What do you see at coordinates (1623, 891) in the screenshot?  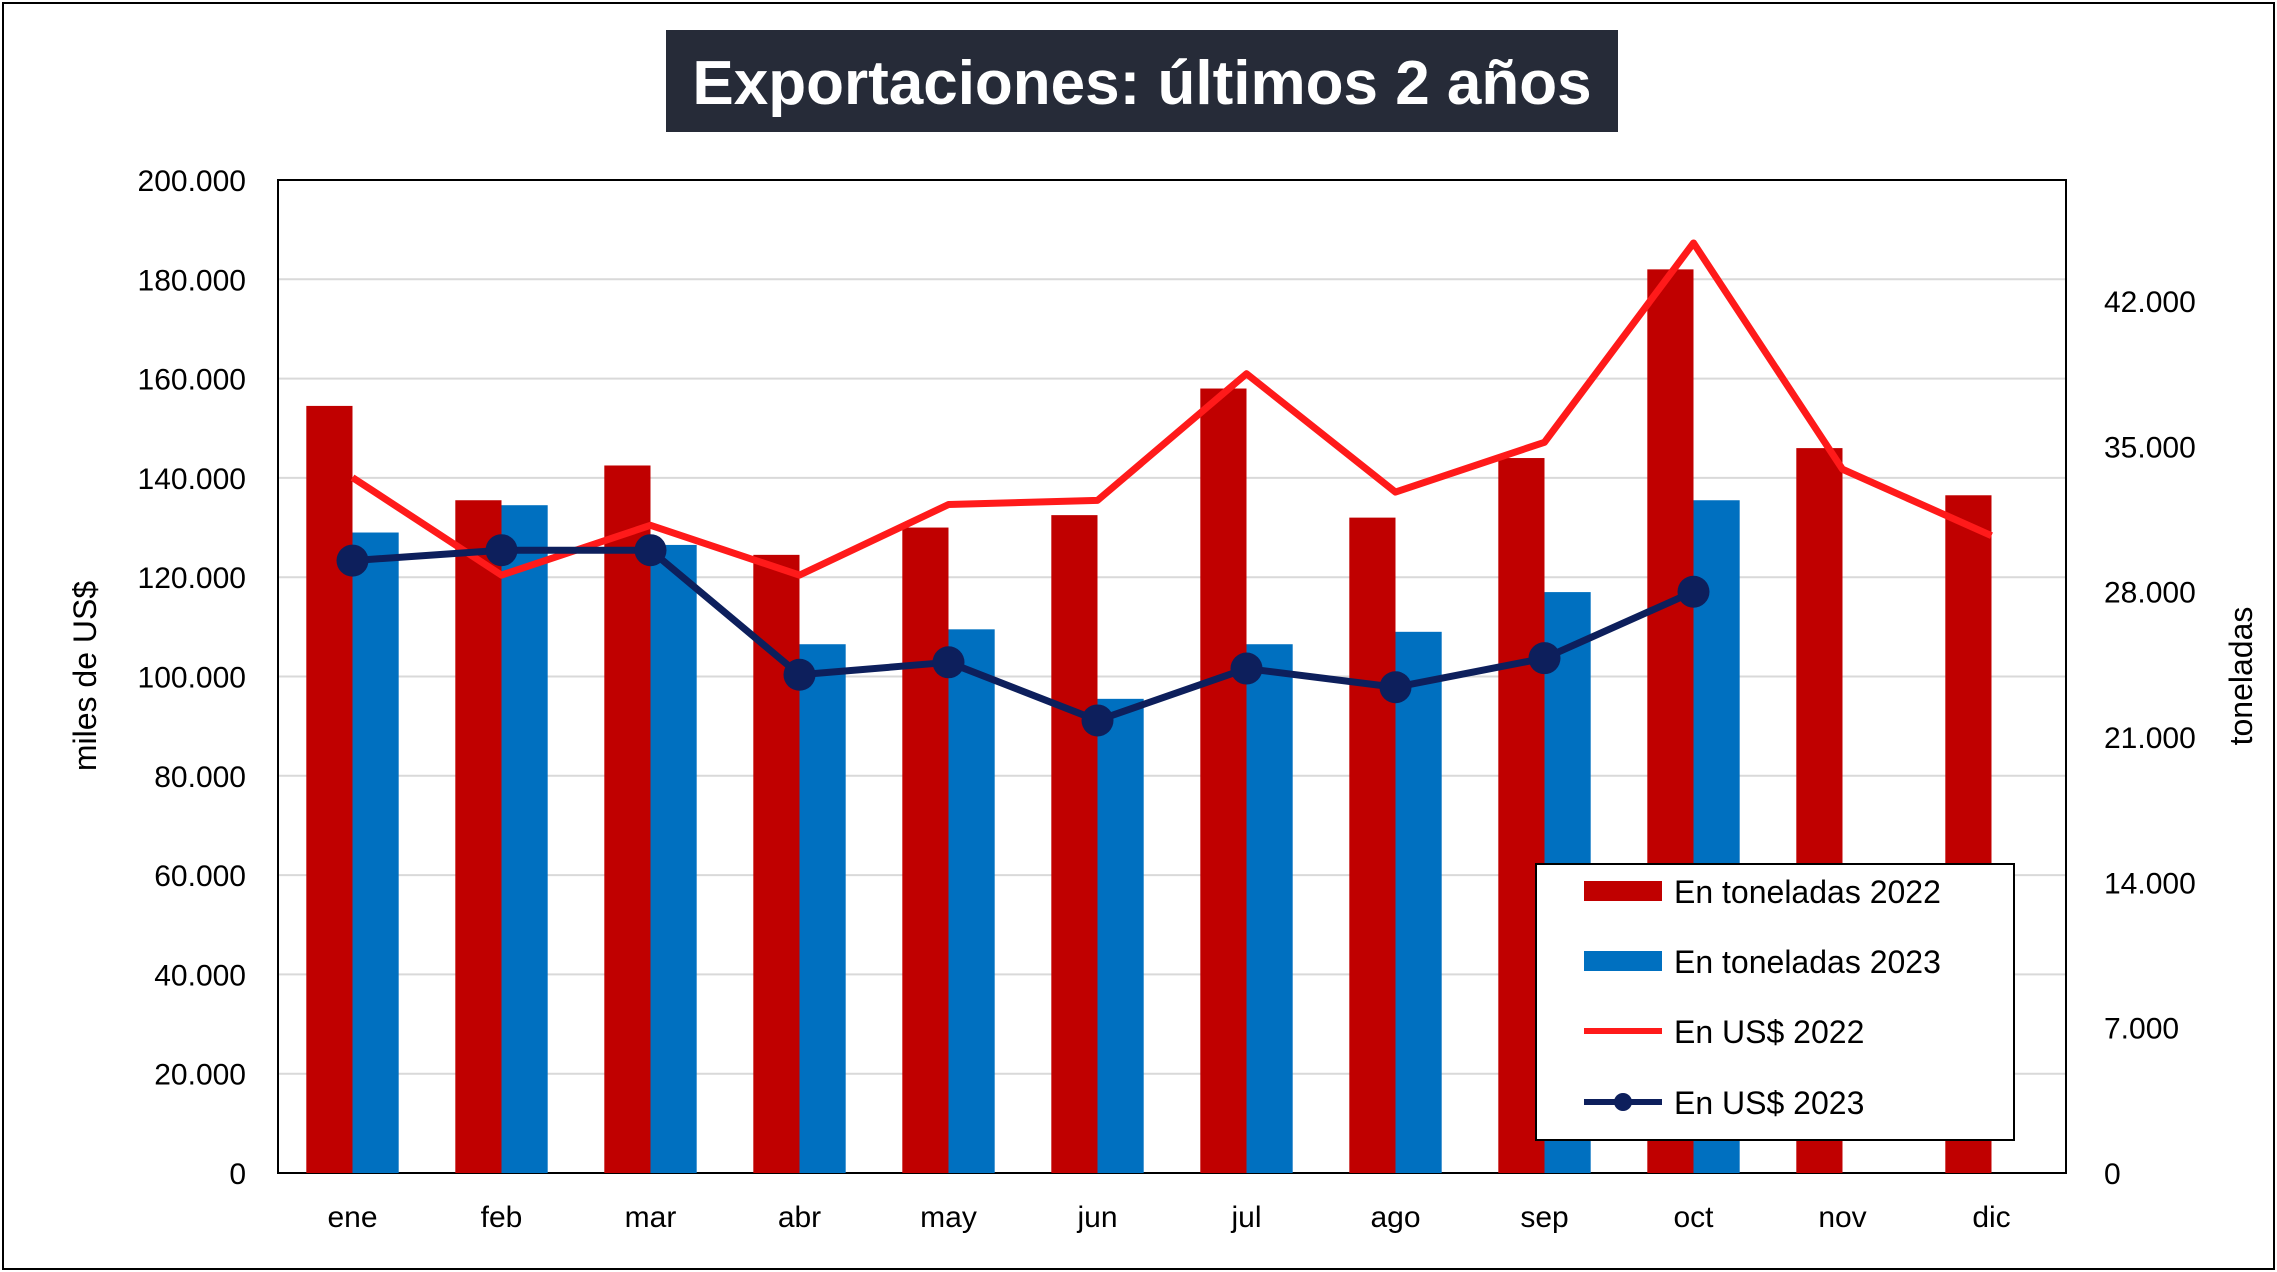 I see `legend-swatch-2022-bar` at bounding box center [1623, 891].